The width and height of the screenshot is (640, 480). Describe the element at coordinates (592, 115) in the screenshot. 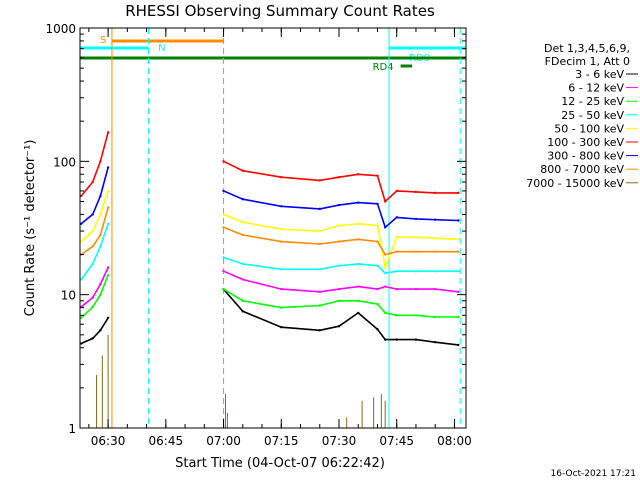

I see `legend-label-3: 25 - 50 keV` at that location.